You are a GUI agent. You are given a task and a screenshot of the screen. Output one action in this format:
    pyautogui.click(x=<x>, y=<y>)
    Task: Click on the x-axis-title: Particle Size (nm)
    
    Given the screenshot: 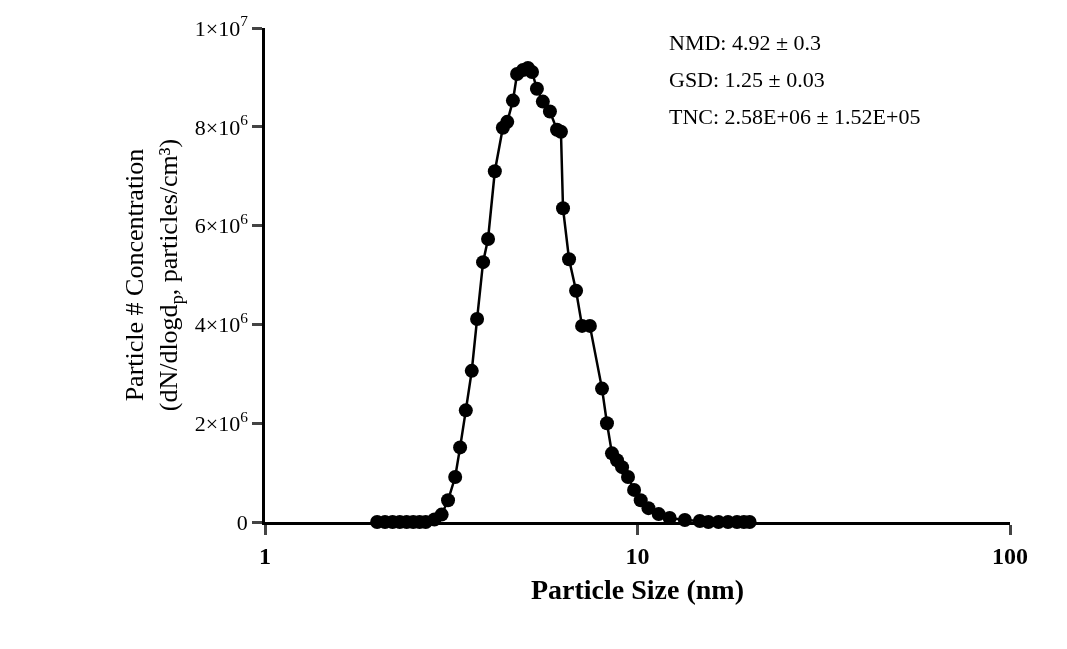 What is the action you would take?
    pyautogui.click(x=637, y=589)
    